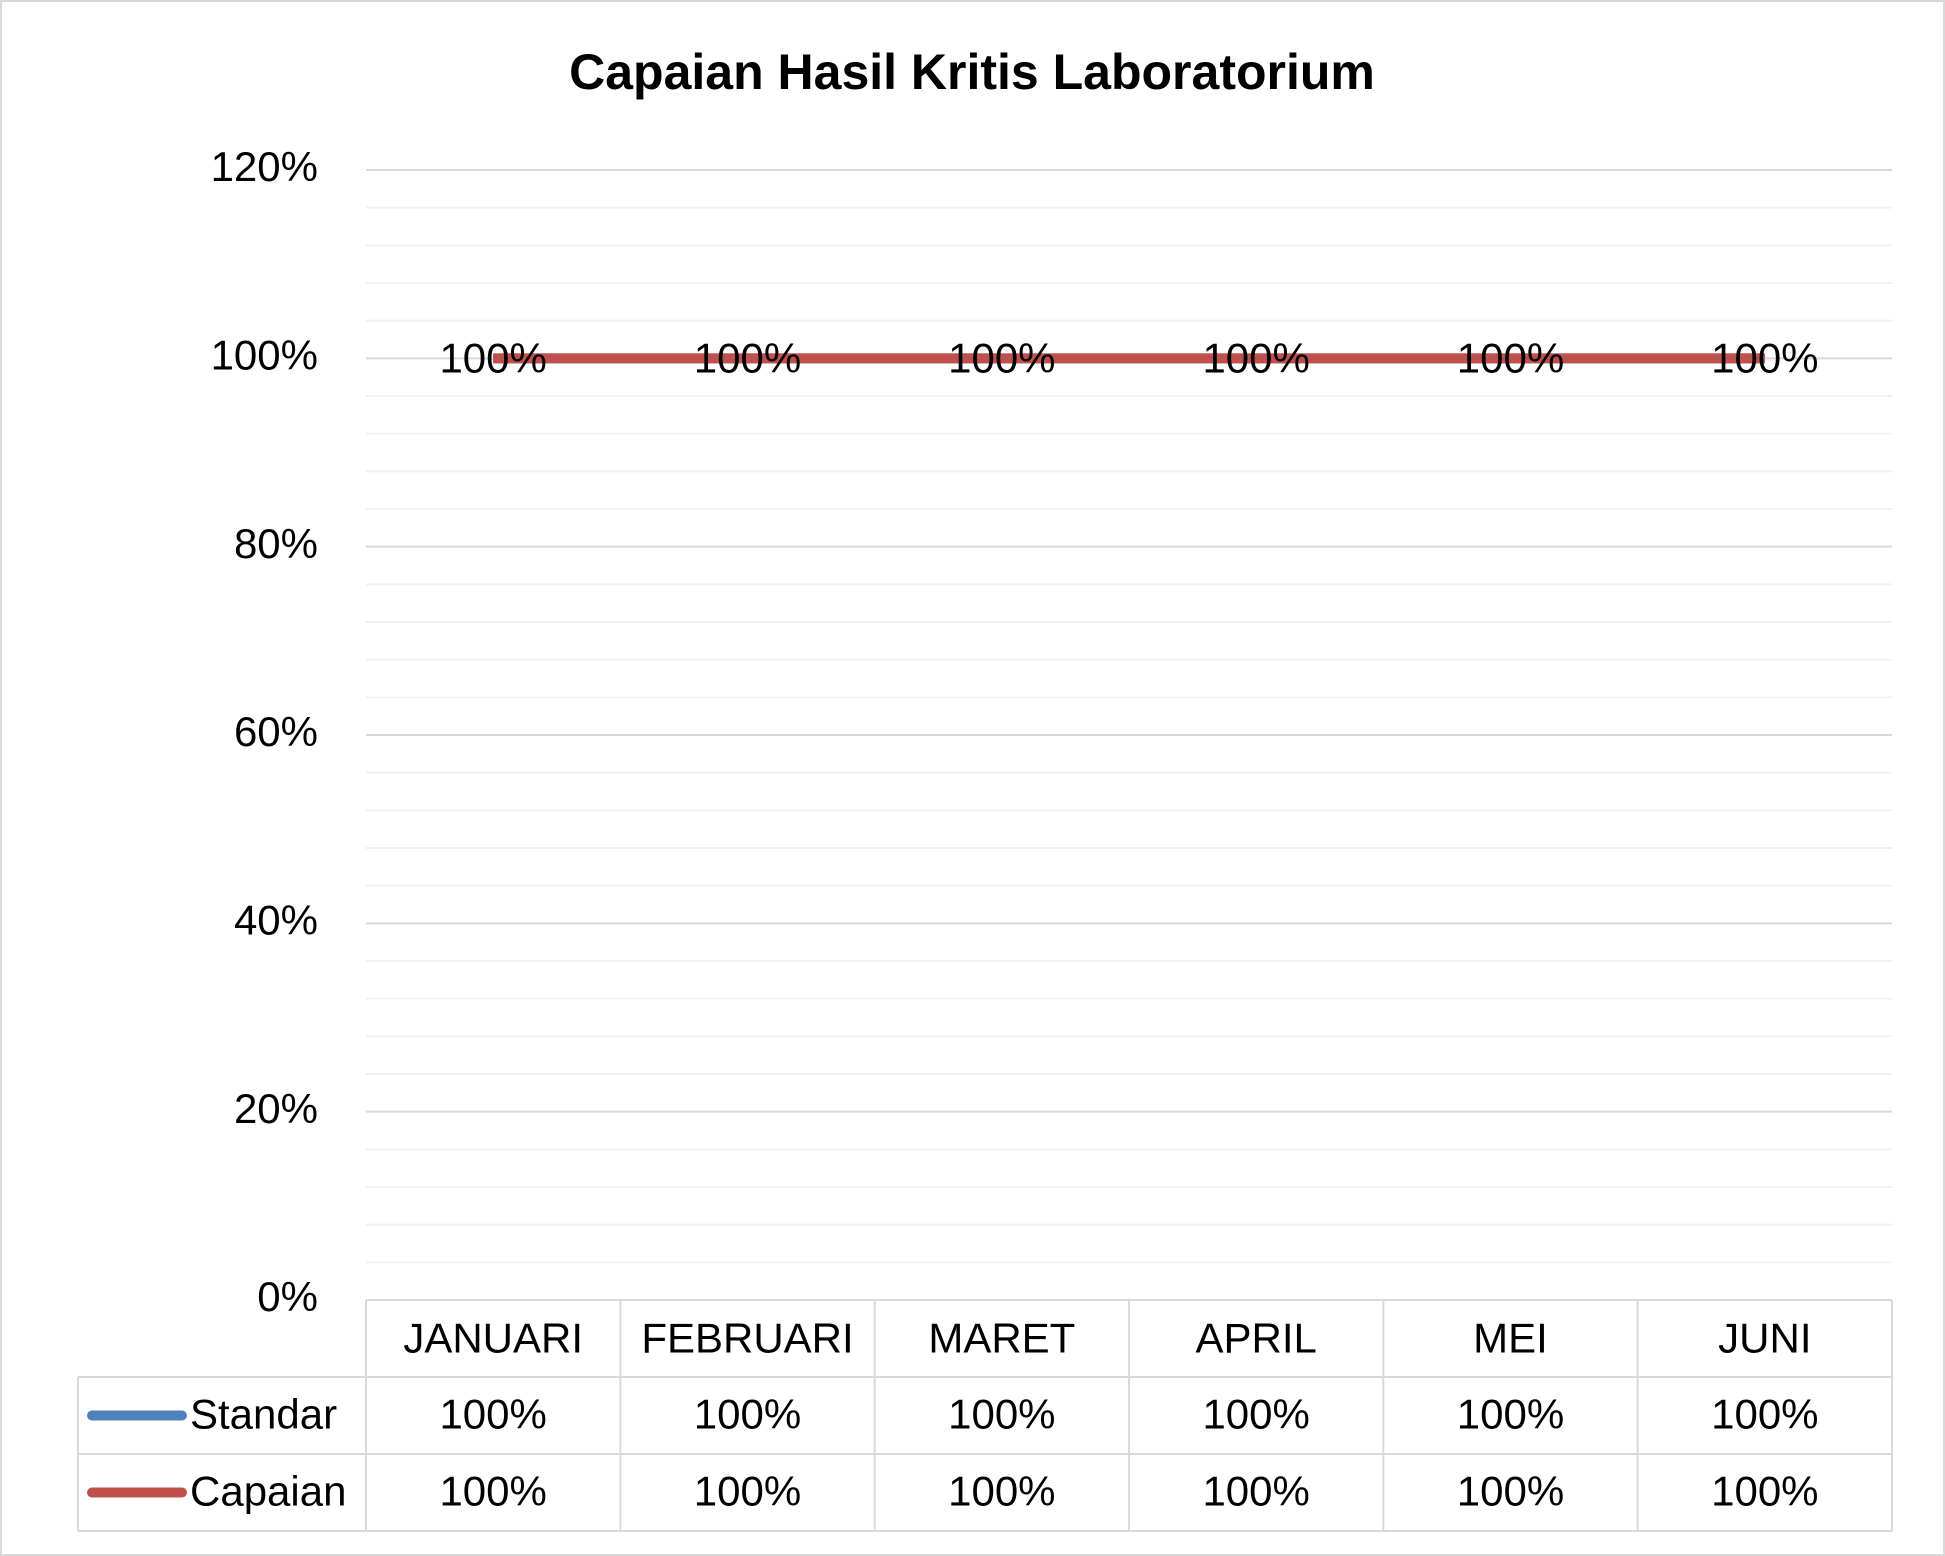 The width and height of the screenshot is (1945, 1556). I want to click on x-tick-label: JUNI, so click(1764, 1338).